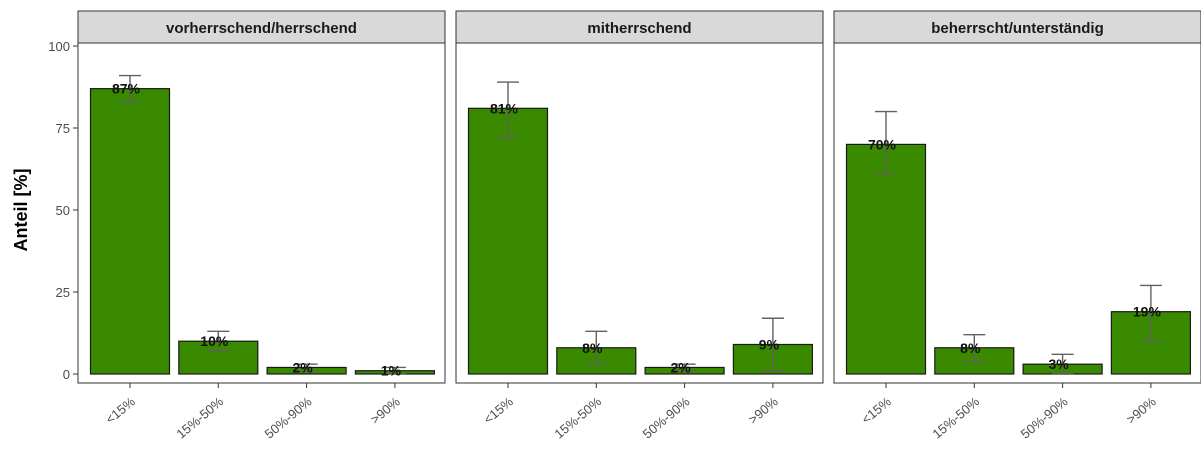  What do you see at coordinates (21, 210) in the screenshot?
I see `y-axis-label: Anteil [%]` at bounding box center [21, 210].